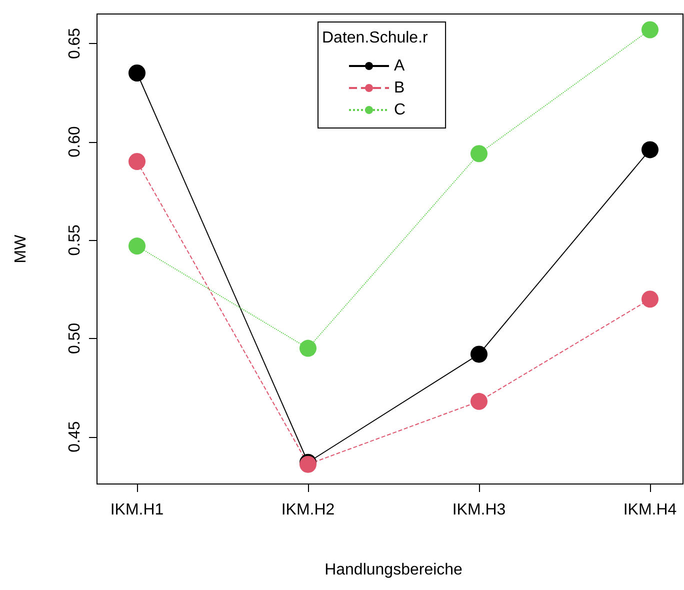 This screenshot has height=590, width=684. I want to click on y-tick-label: 0.60, so click(75, 142).